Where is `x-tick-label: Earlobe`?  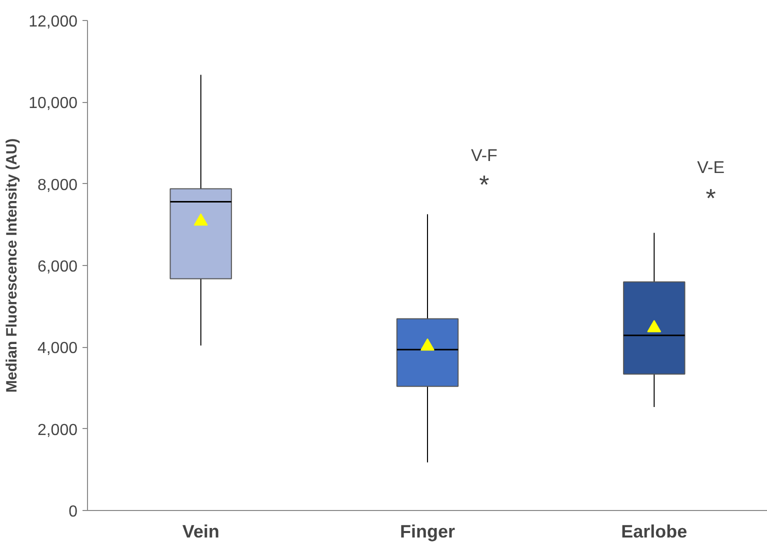
x-tick-label: Earlobe is located at coordinates (654, 532).